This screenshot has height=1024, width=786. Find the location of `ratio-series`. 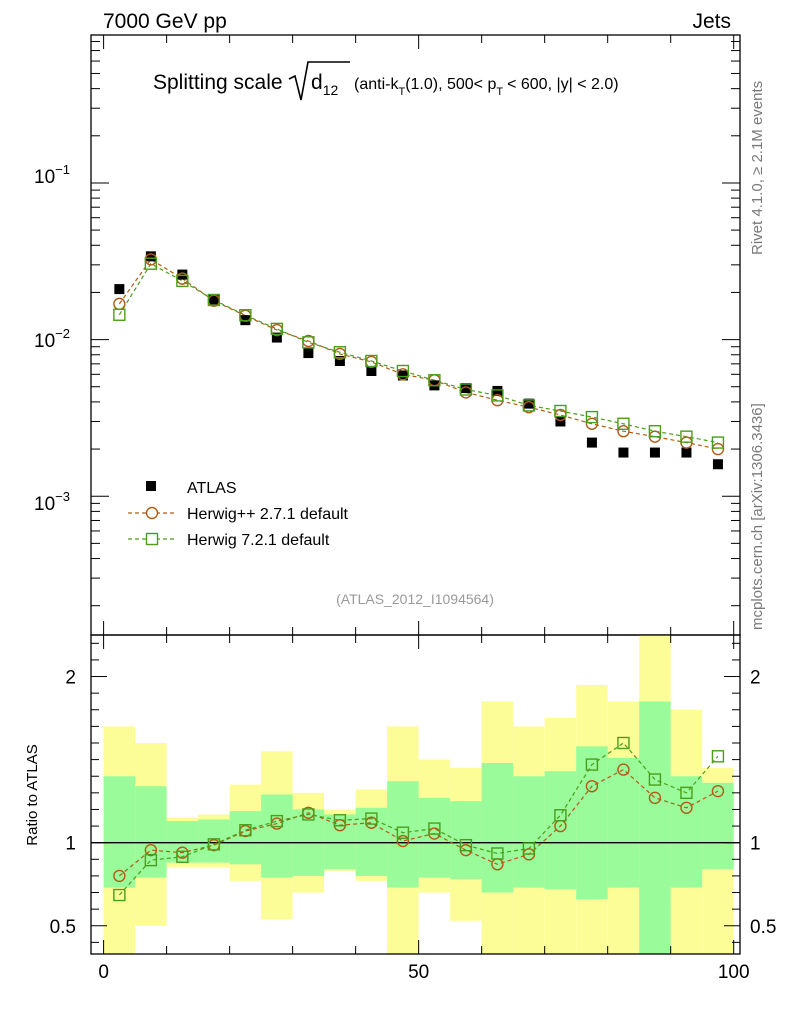

ratio-series is located at coordinates (419, 819).